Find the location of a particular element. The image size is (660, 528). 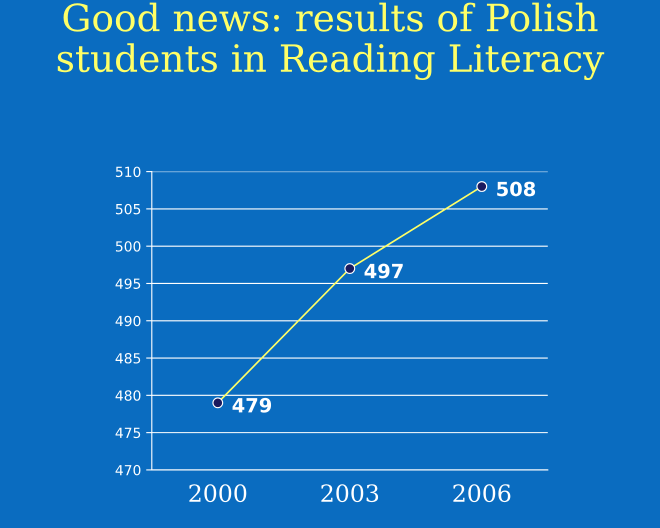

y-tick-label: 500 is located at coordinates (128, 246).